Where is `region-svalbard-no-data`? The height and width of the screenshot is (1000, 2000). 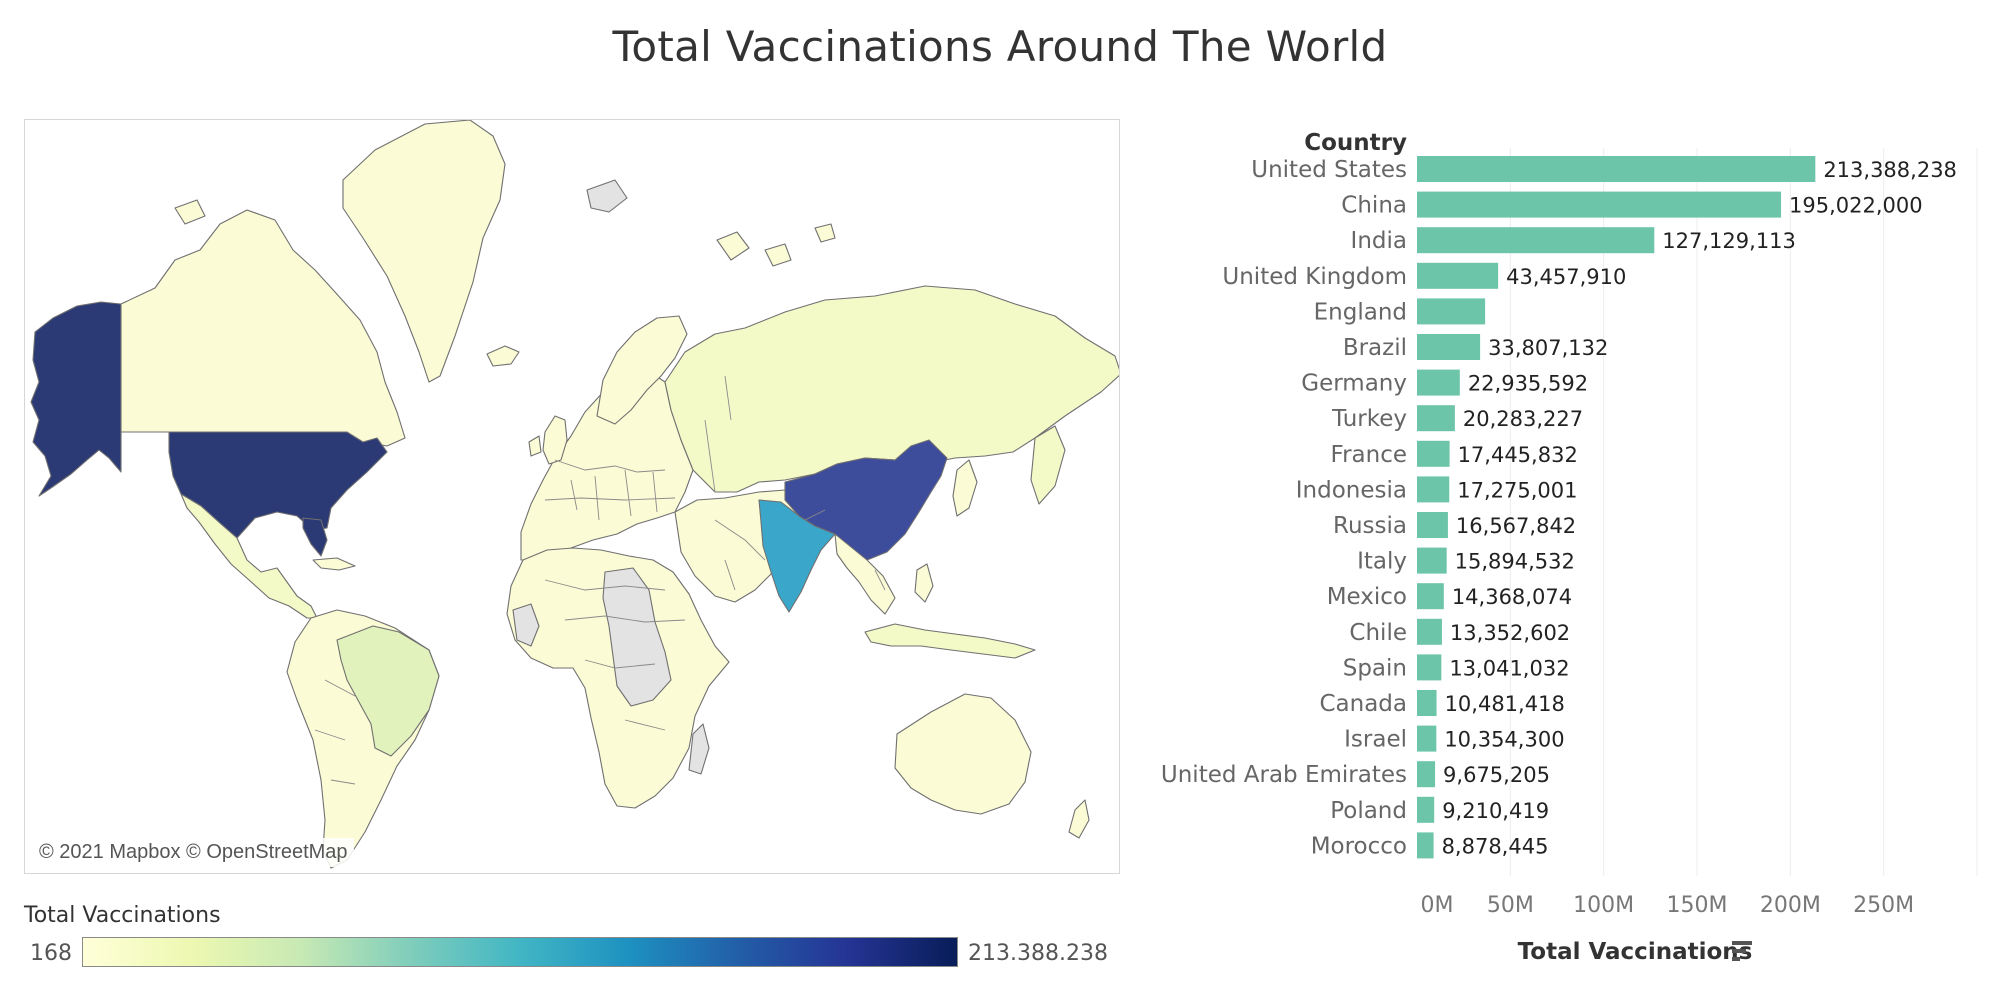
region-svalbard-no-data is located at coordinates (607, 196).